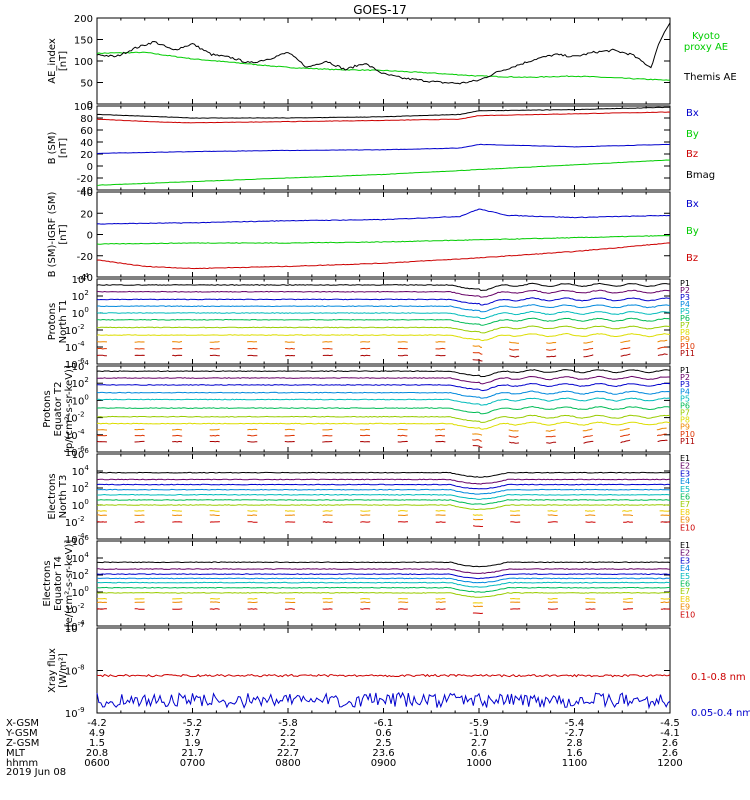 The width and height of the screenshot is (750, 800). Describe the element at coordinates (692, 113) in the screenshot. I see `legend-bx: Bx` at that location.